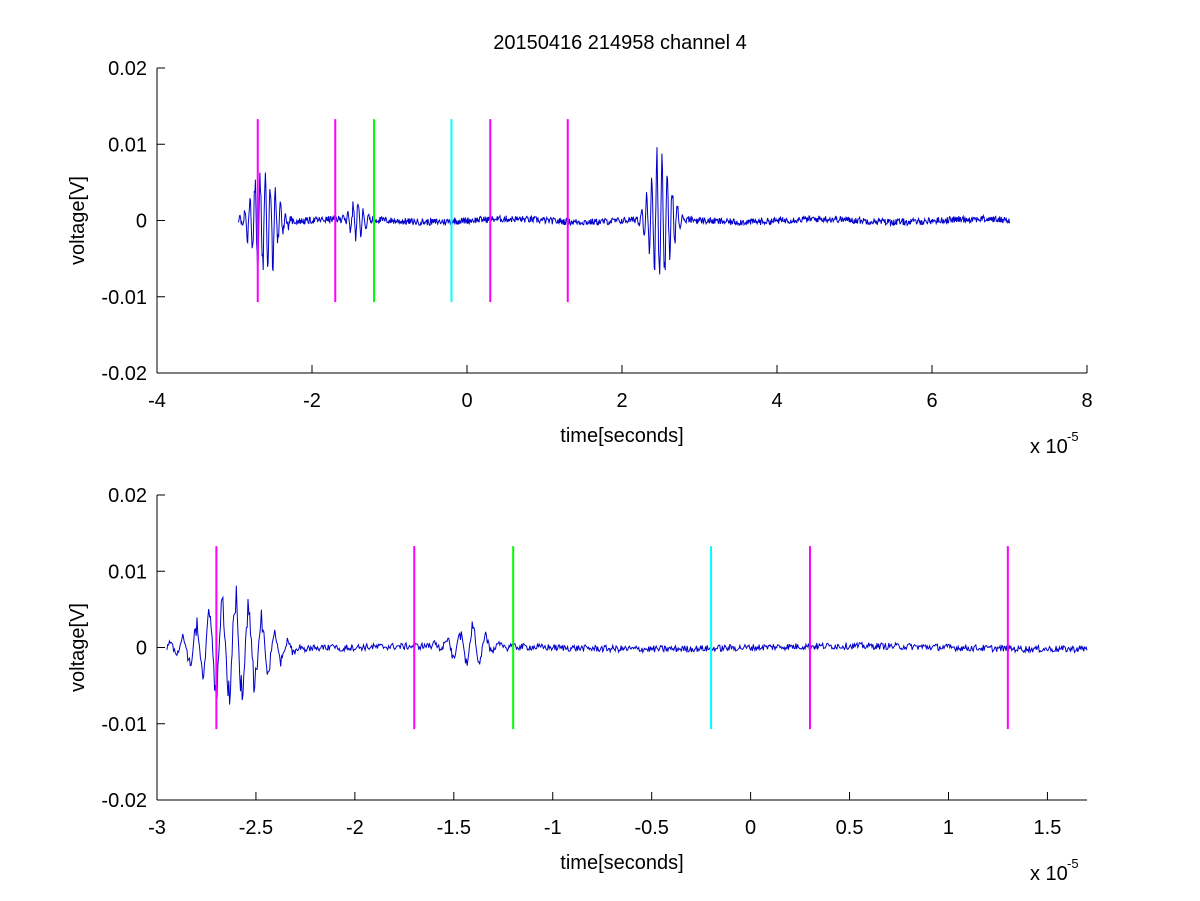 The width and height of the screenshot is (1200, 901). What do you see at coordinates (621, 401) in the screenshot?
I see `x-tick-label: 2` at bounding box center [621, 401].